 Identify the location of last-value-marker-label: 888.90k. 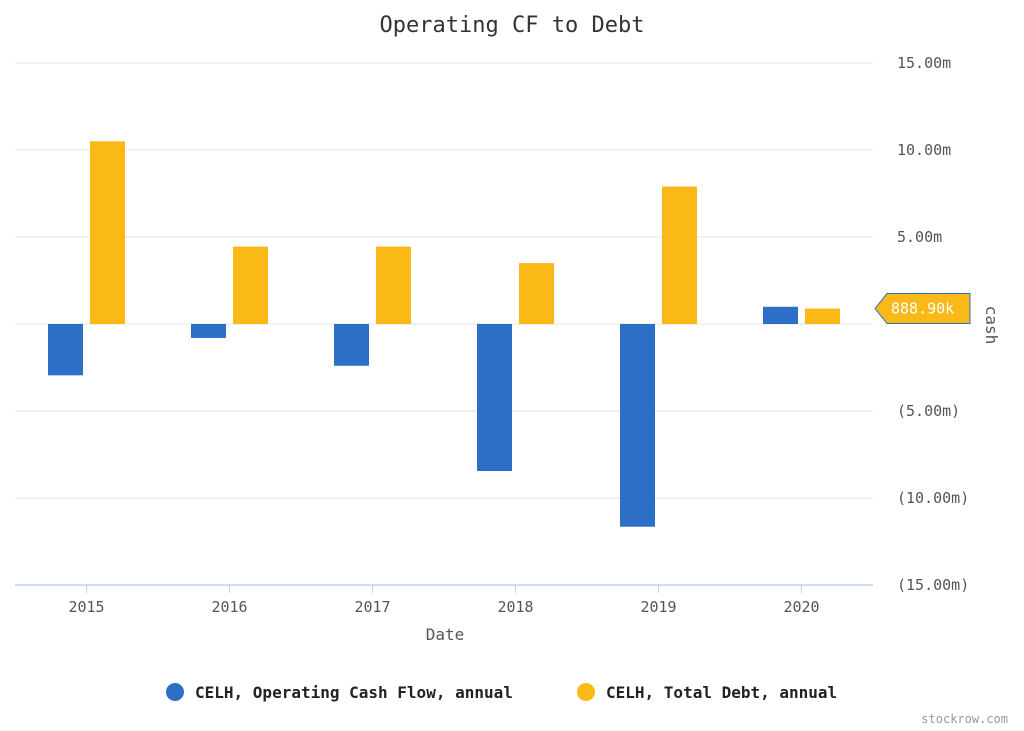
(922, 309).